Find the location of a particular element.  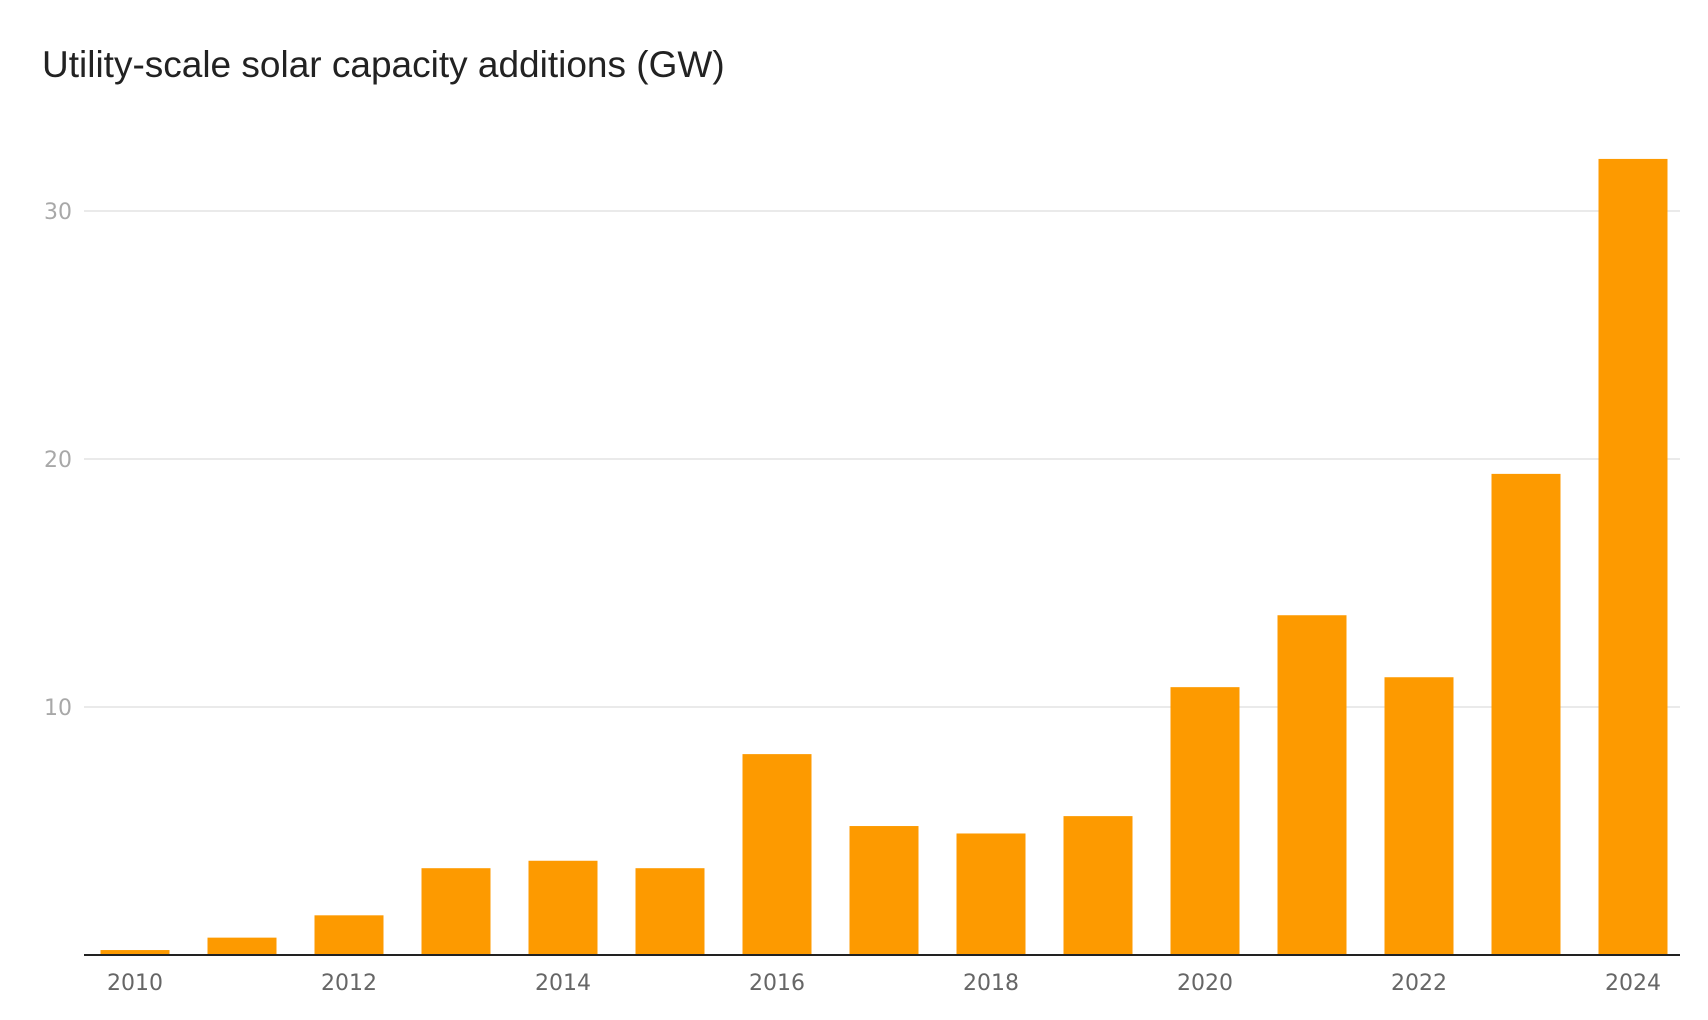

x-tick-label: 2018 is located at coordinates (991, 983).